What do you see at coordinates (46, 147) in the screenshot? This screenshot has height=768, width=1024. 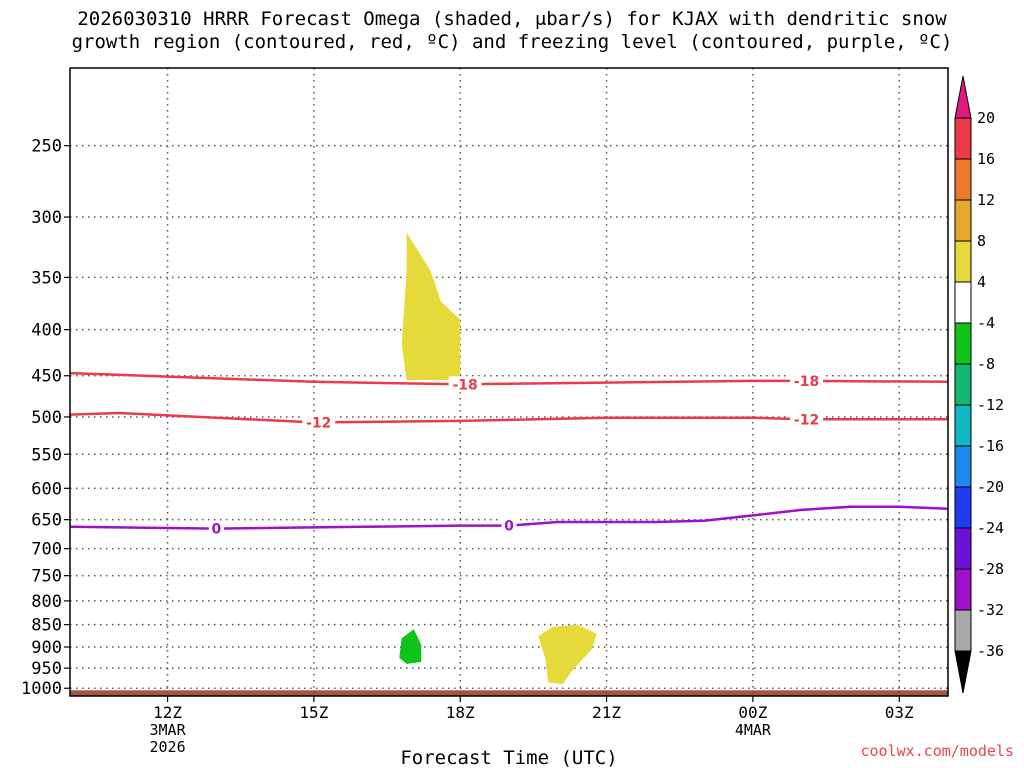 I see `y-tick-label-250: 250` at bounding box center [46, 147].